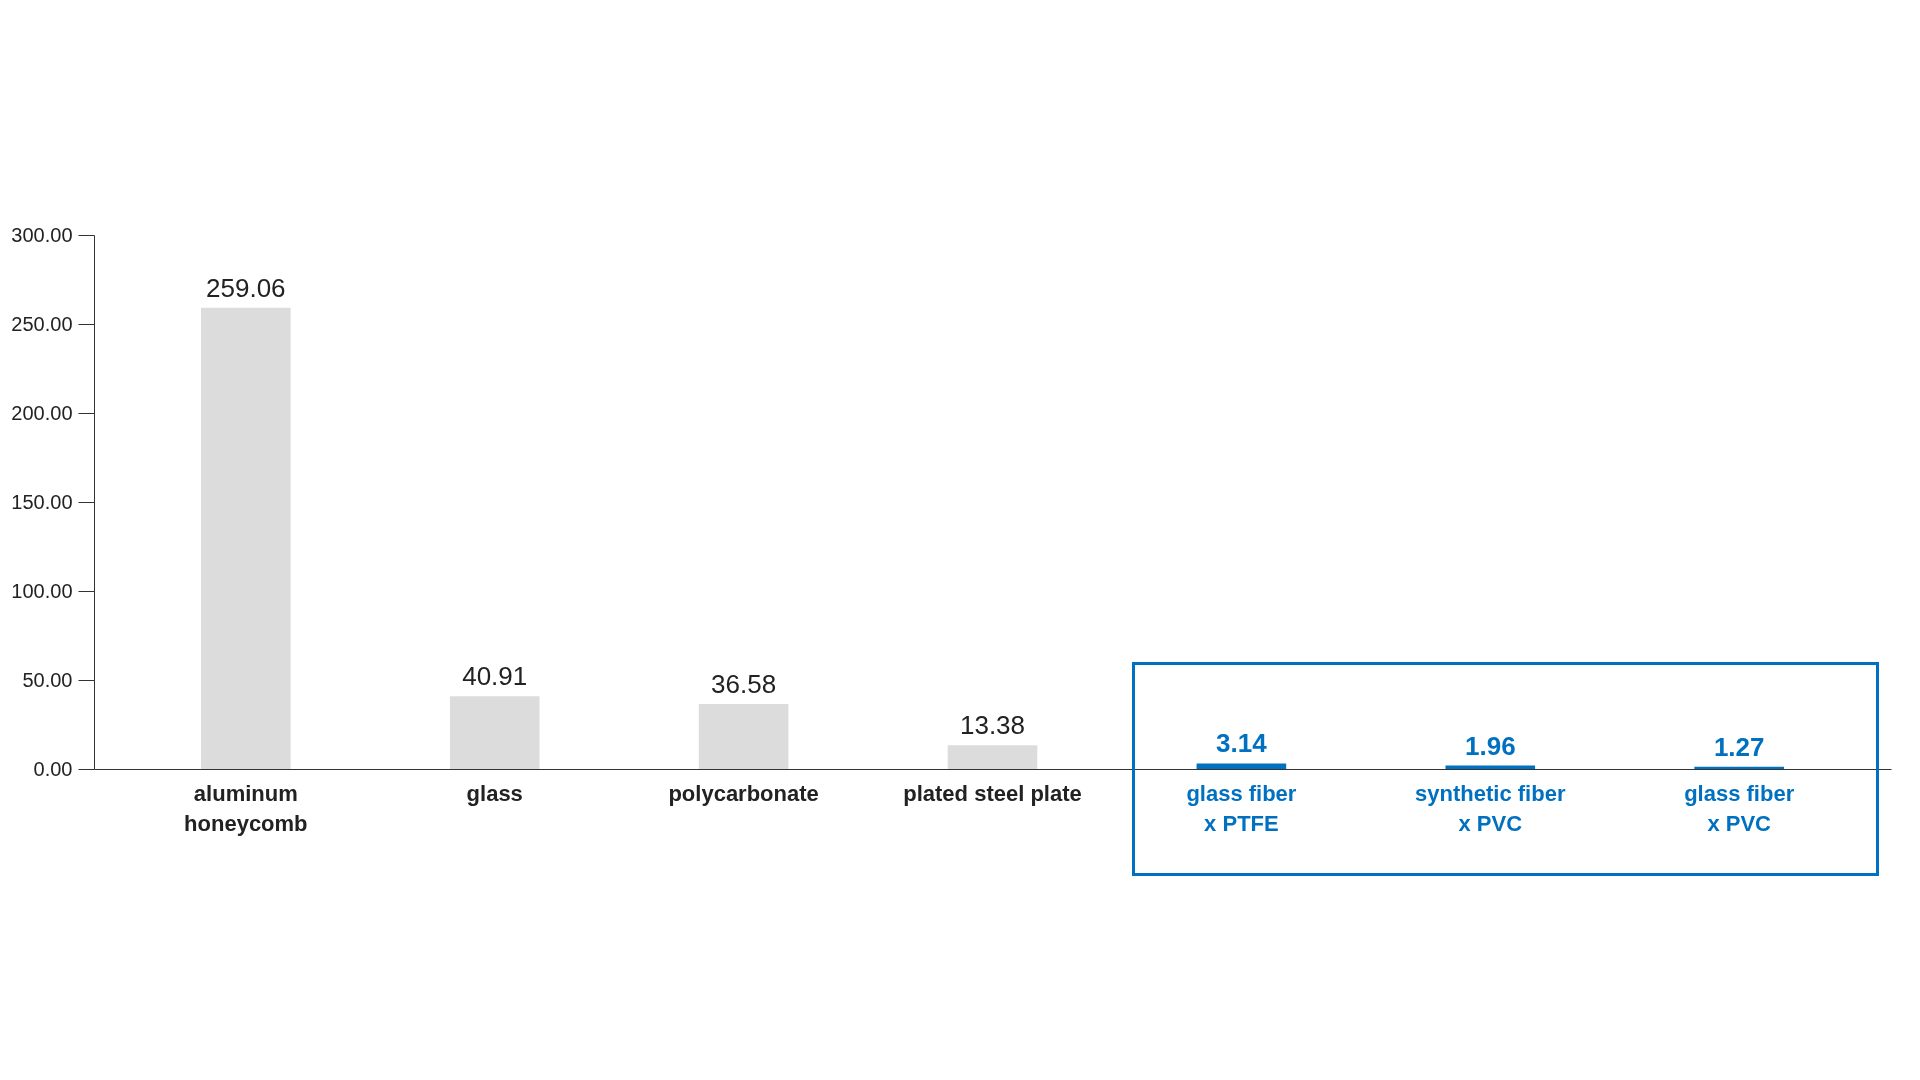  I want to click on x-tick-label: plated steel plate, so click(992, 793).